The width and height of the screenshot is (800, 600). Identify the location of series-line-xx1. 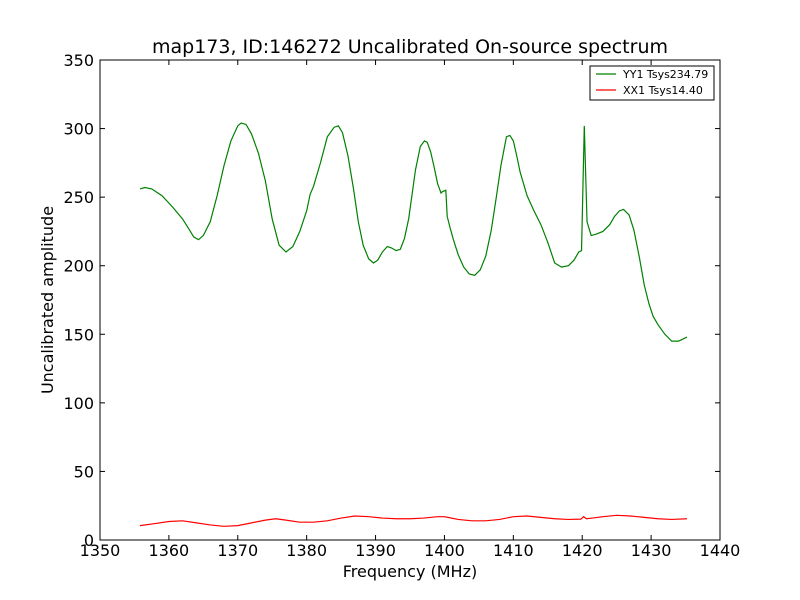
(413, 520).